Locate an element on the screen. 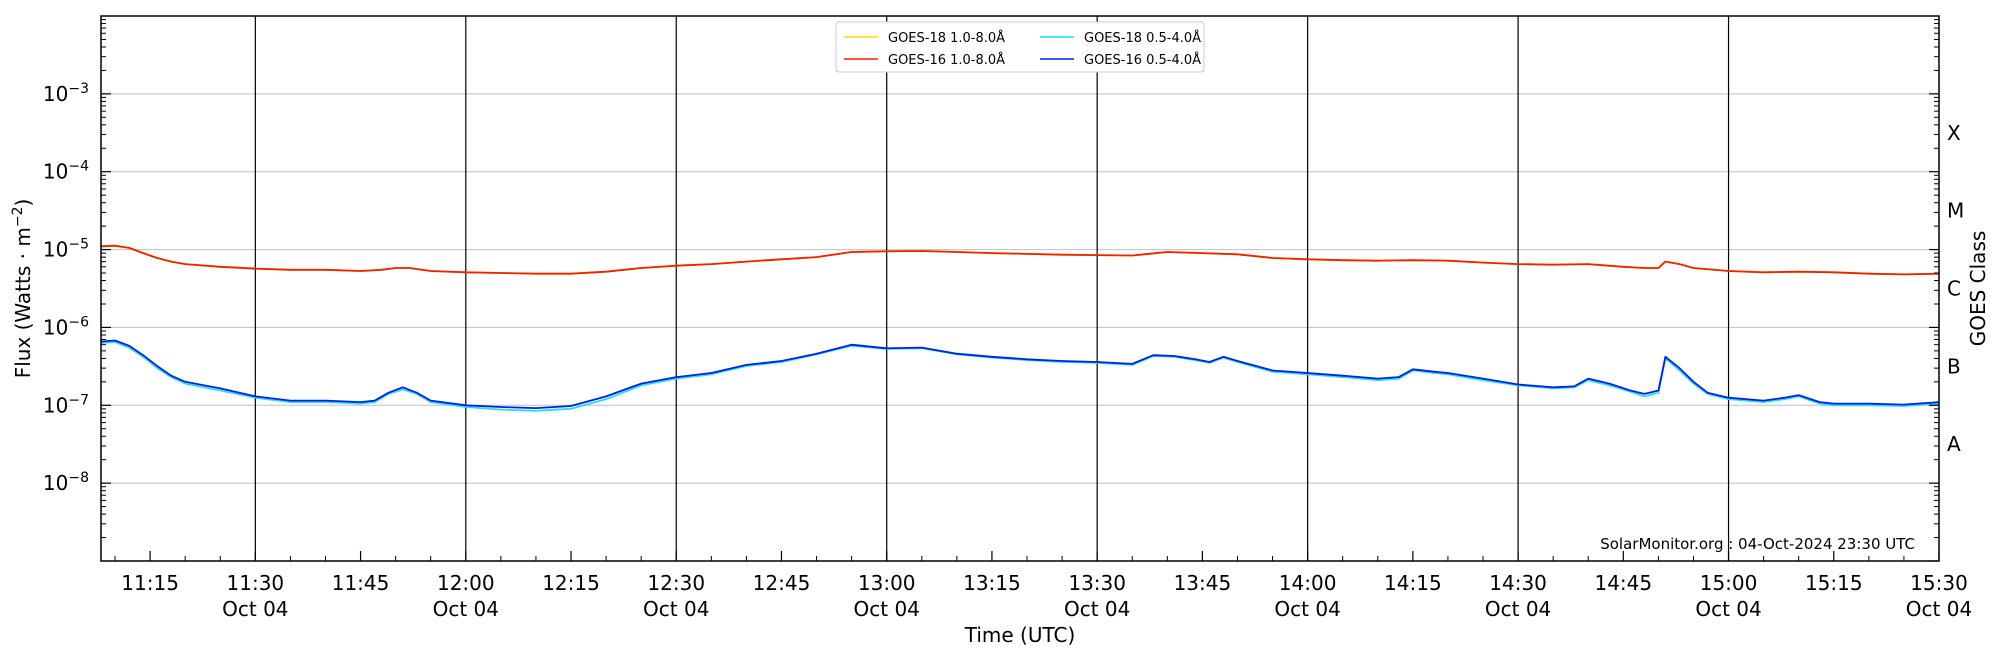 The height and width of the screenshot is (650, 2000). x-tick-time-label: 12:30 is located at coordinates (676, 583).